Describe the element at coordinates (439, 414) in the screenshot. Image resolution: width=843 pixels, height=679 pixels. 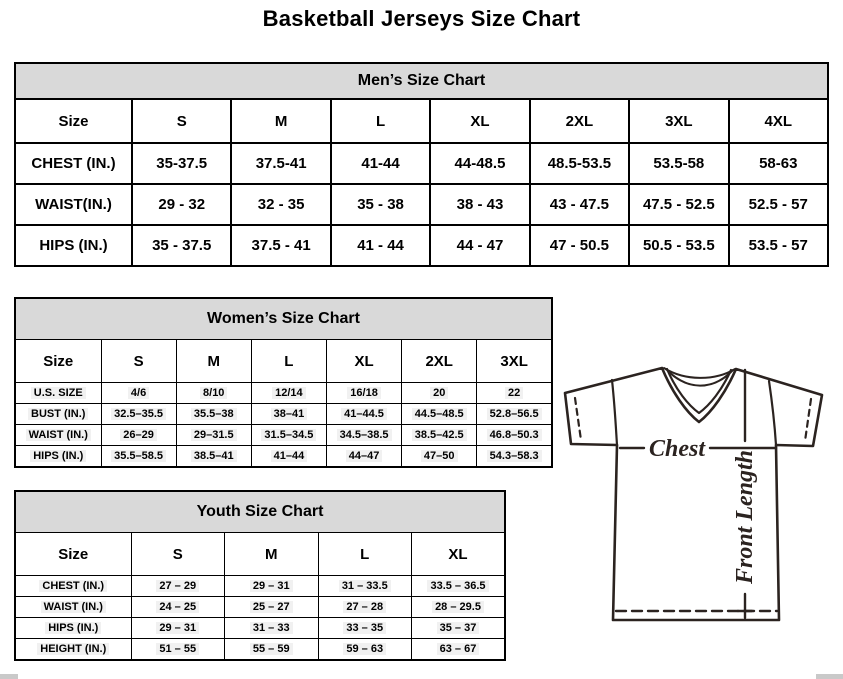
I see `size-cell: 44.5–48.5` at that location.